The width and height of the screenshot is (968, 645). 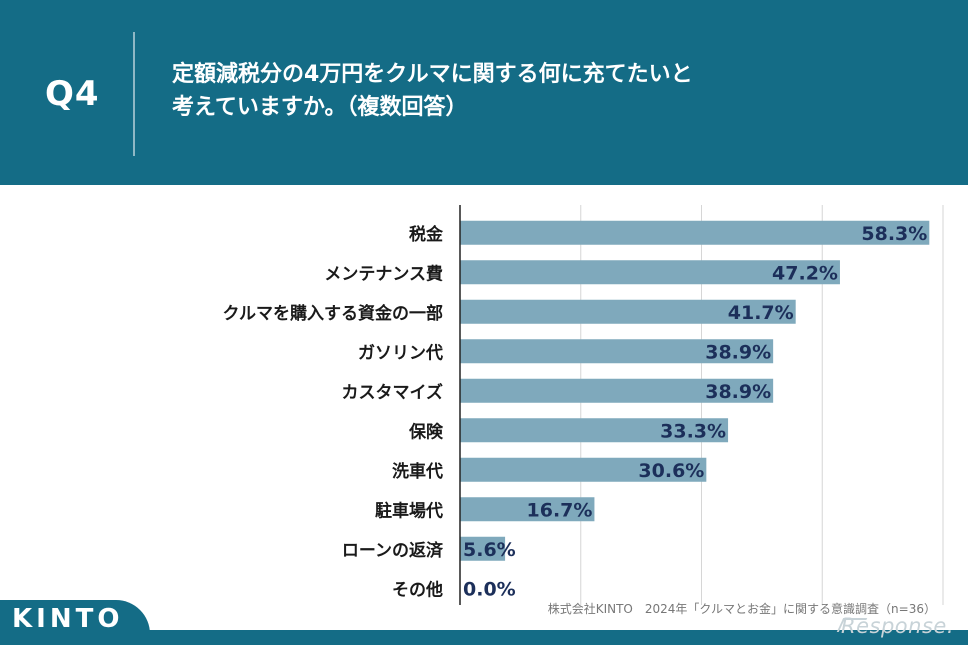 I want to click on category-label: 保険, so click(x=426, y=431).